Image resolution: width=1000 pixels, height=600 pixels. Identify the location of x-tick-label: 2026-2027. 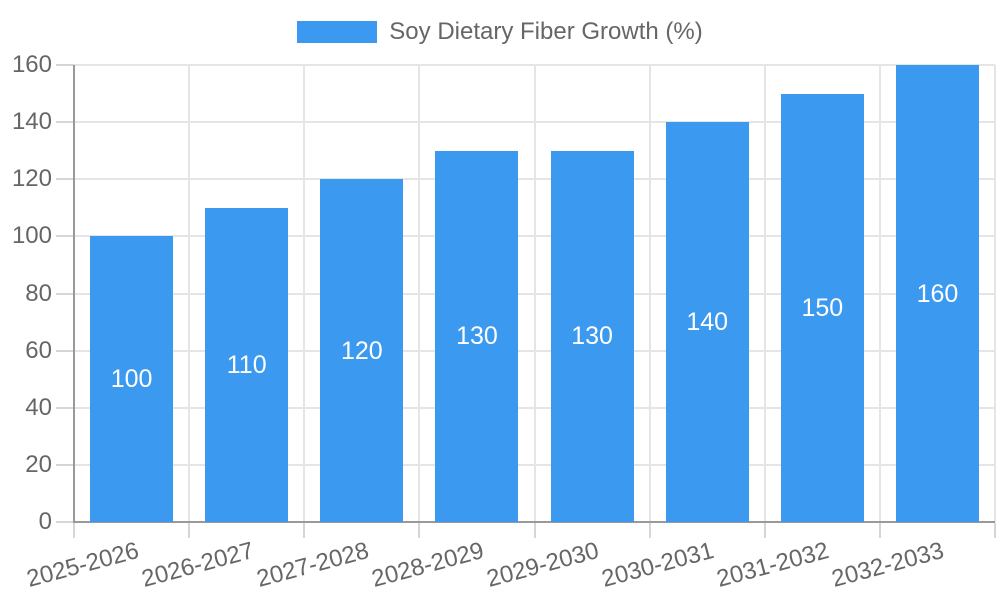
(197, 565).